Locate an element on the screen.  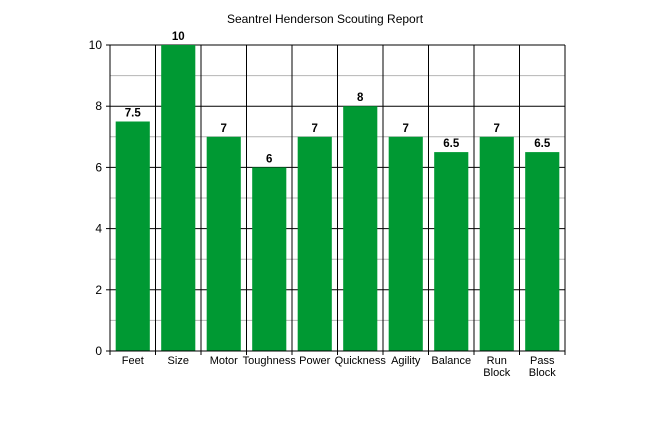
bar-feet is located at coordinates (132, 236).